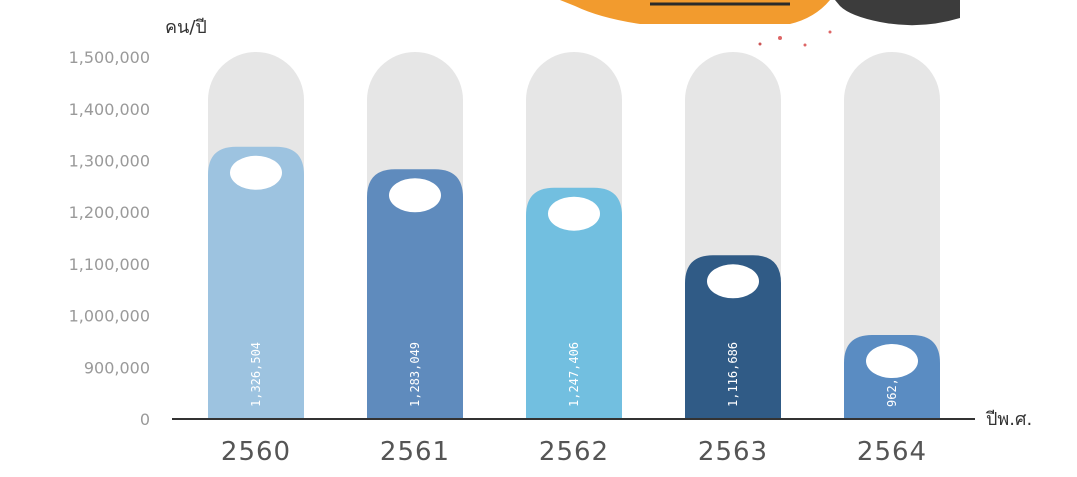 Image resolution: width=1077 pixels, height=477 pixels. Describe the element at coordinates (892, 381) in the screenshot. I see `bar-value-label: 962,407` at that location.